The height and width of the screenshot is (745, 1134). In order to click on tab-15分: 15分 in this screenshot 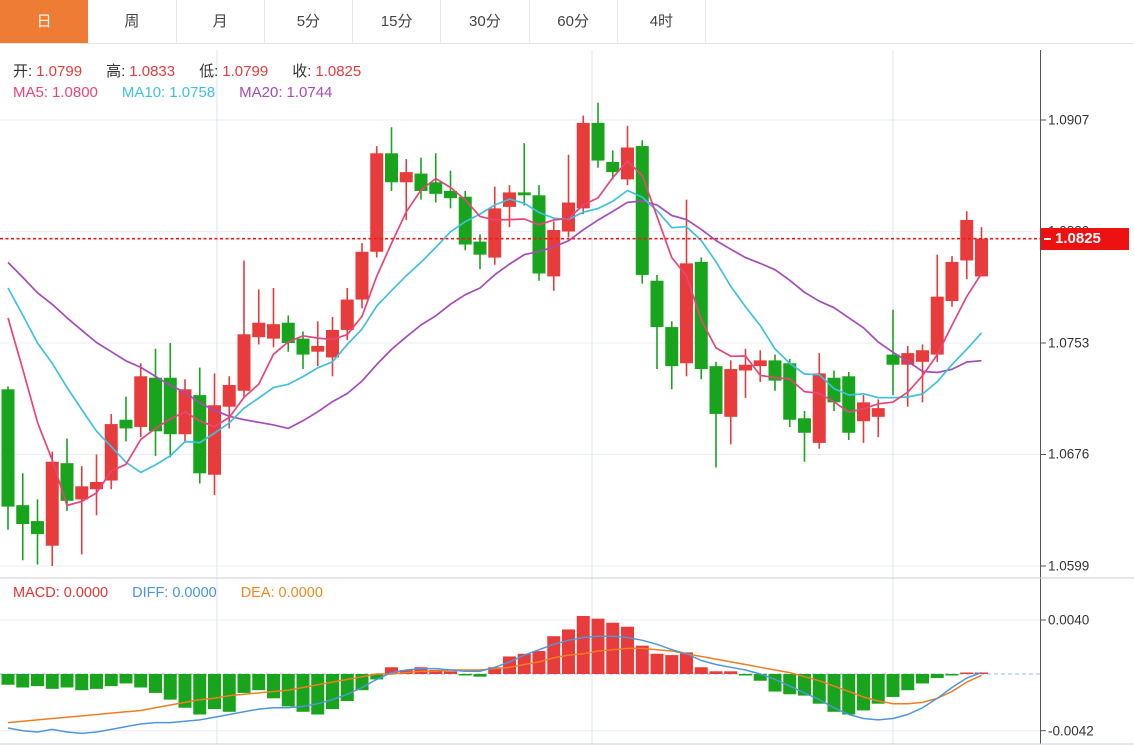, I will do `click(397, 21)`.